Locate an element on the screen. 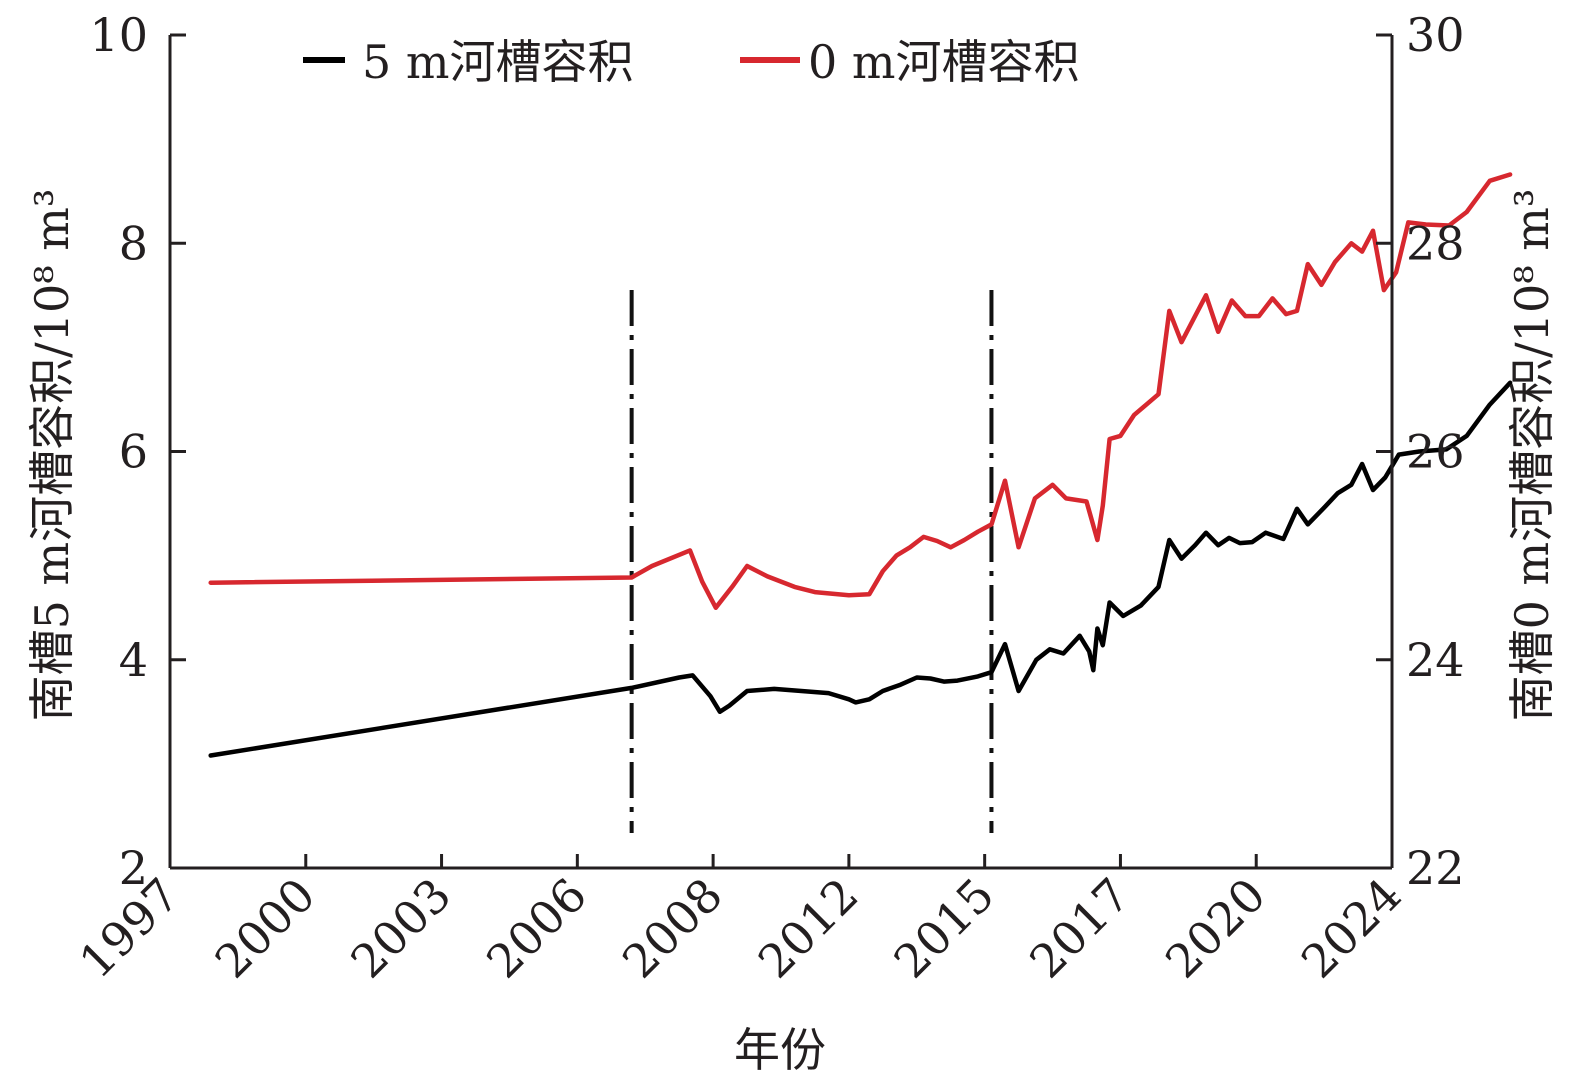 This screenshot has width=1575, height=1087. x-tick-label-2015: 2015 is located at coordinates (943, 928).